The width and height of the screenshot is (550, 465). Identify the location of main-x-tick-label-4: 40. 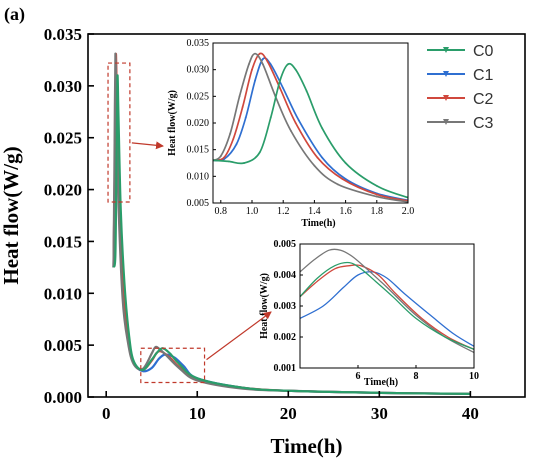
(470, 413).